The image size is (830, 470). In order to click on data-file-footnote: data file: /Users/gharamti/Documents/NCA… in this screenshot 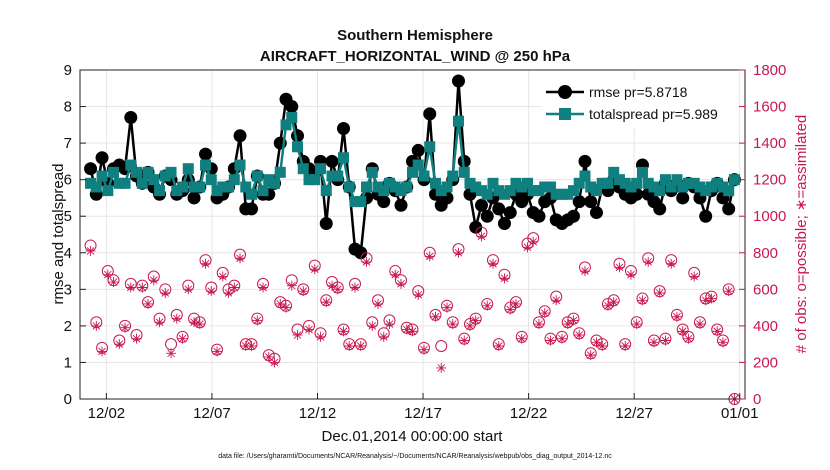, I will do `click(415, 456)`.